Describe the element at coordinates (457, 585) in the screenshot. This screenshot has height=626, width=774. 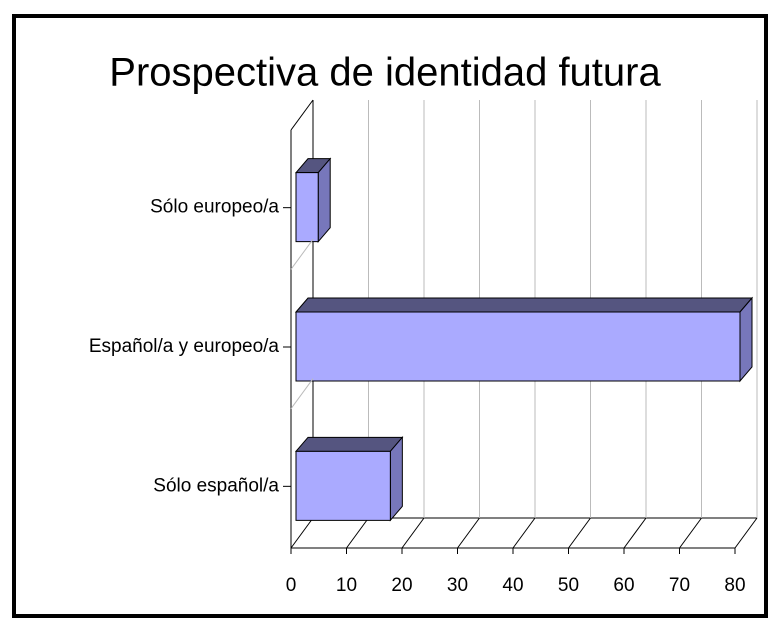
I see `x-tick-label: 30` at that location.